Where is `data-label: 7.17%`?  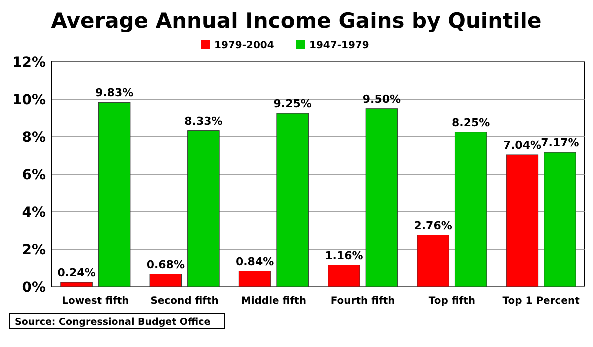 data-label: 7.17% is located at coordinates (560, 143).